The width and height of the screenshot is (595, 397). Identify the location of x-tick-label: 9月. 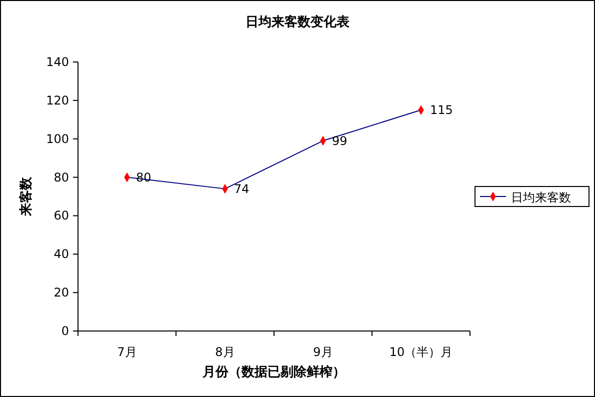
(323, 352).